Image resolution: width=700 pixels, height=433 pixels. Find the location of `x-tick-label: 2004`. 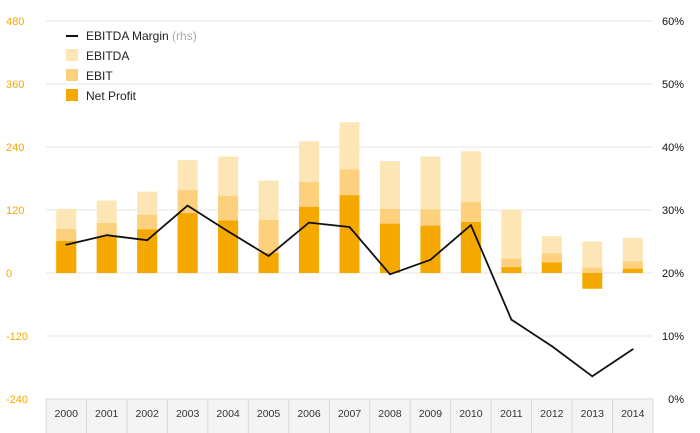

x-tick-label: 2004 is located at coordinates (228, 414).